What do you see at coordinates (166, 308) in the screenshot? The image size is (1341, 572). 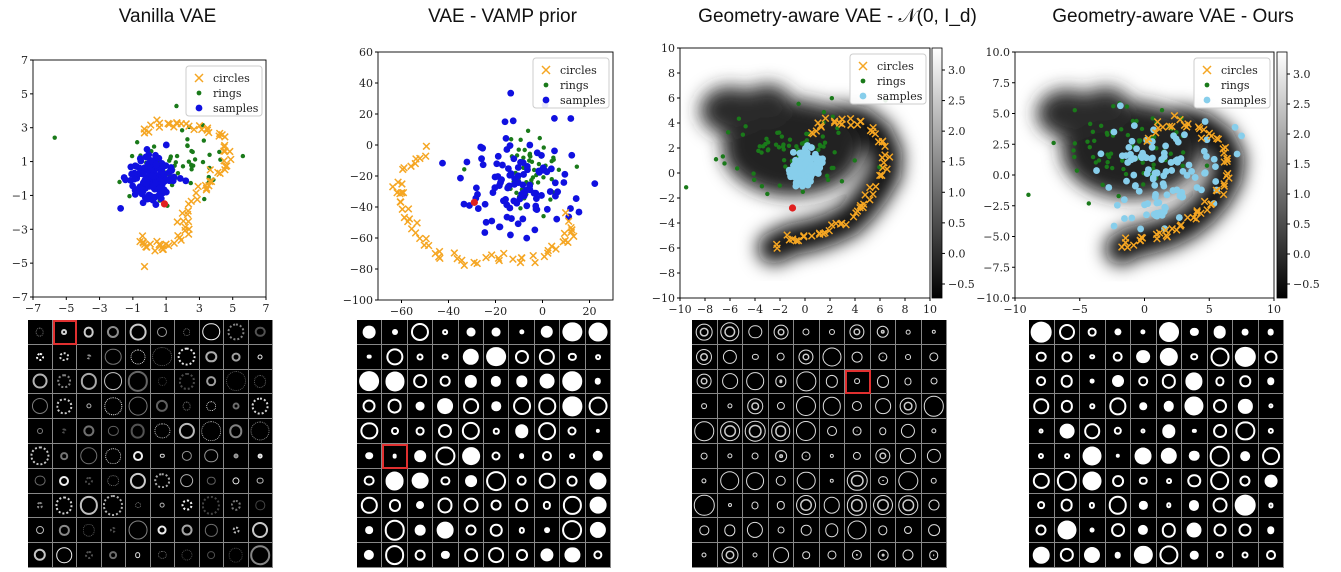 I see `x-tick-label: 1` at bounding box center [166, 308].